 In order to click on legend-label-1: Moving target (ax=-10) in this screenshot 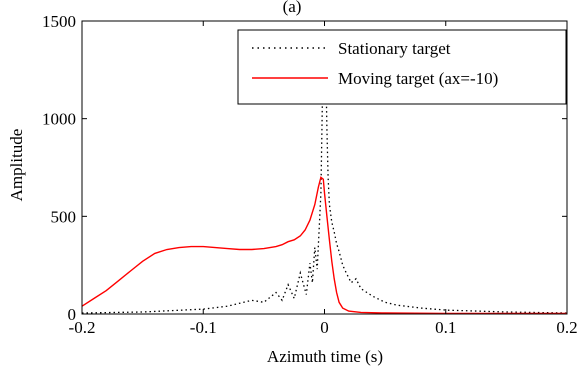, I will do `click(418, 78)`.